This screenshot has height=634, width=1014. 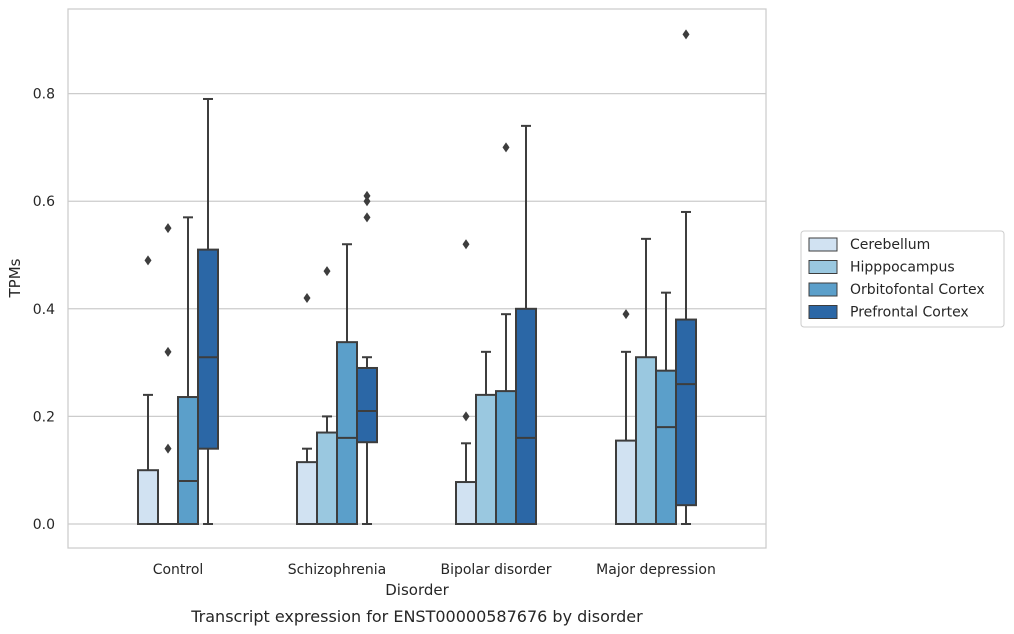 What do you see at coordinates (337, 570) in the screenshot?
I see `x-tick-label: Schizophrenia` at bounding box center [337, 570].